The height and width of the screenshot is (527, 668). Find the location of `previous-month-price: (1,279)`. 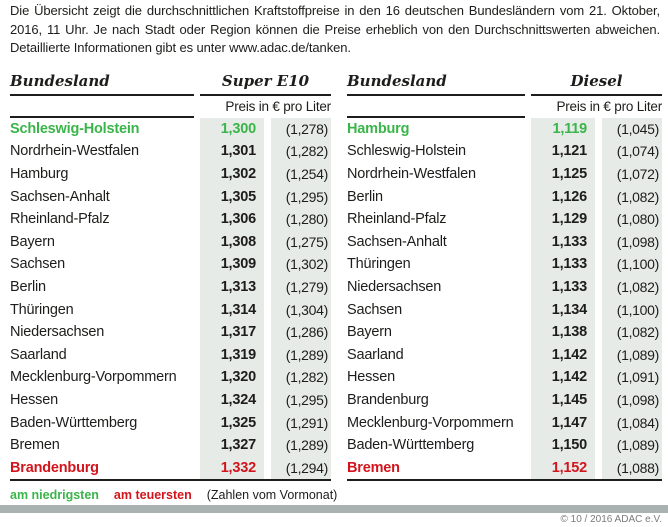

previous-month-price: (1,279) is located at coordinates (300, 287).